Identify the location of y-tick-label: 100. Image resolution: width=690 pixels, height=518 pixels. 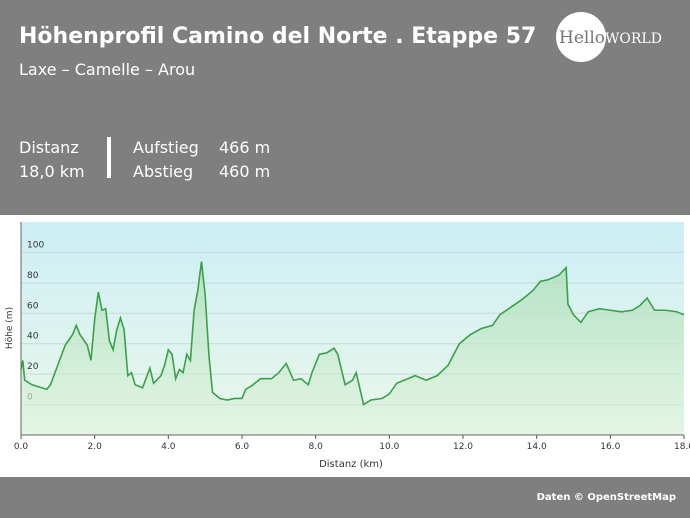
(35, 245).